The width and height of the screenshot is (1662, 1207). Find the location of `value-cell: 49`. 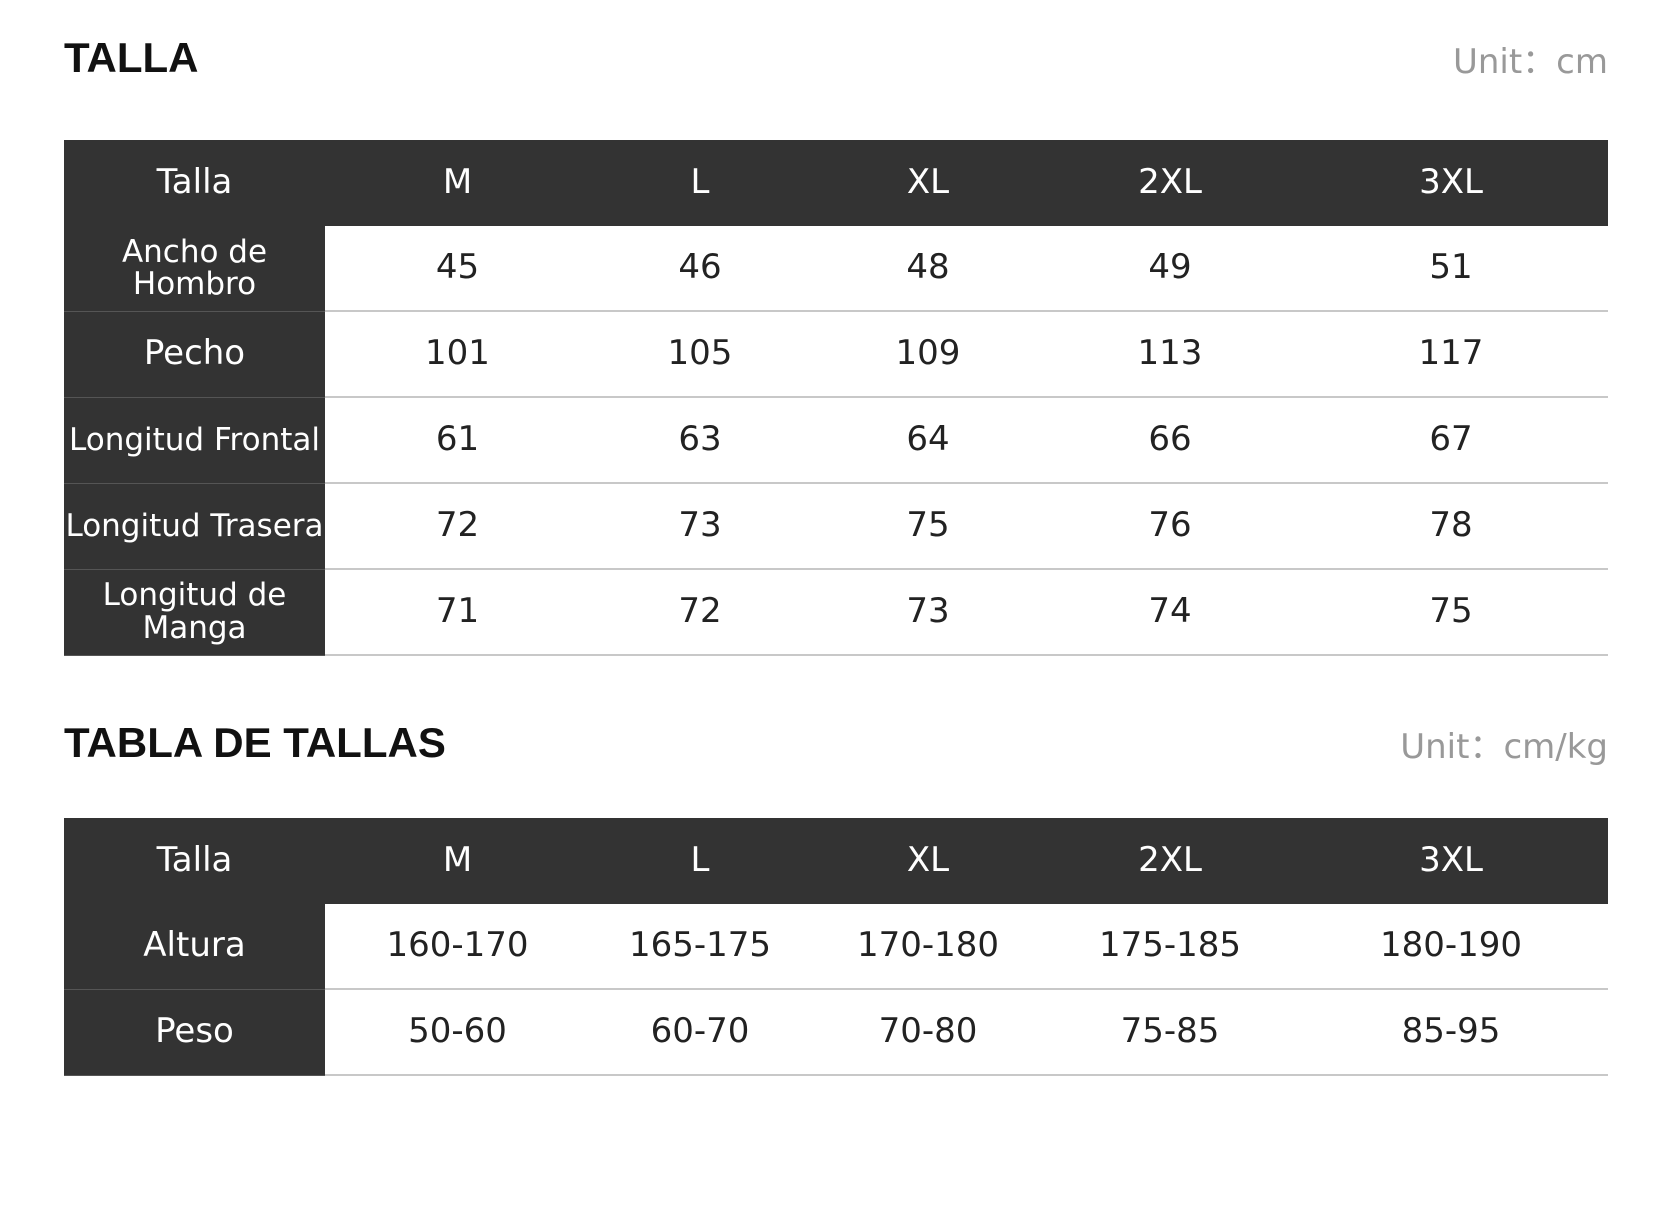

value-cell: 49 is located at coordinates (1170, 269).